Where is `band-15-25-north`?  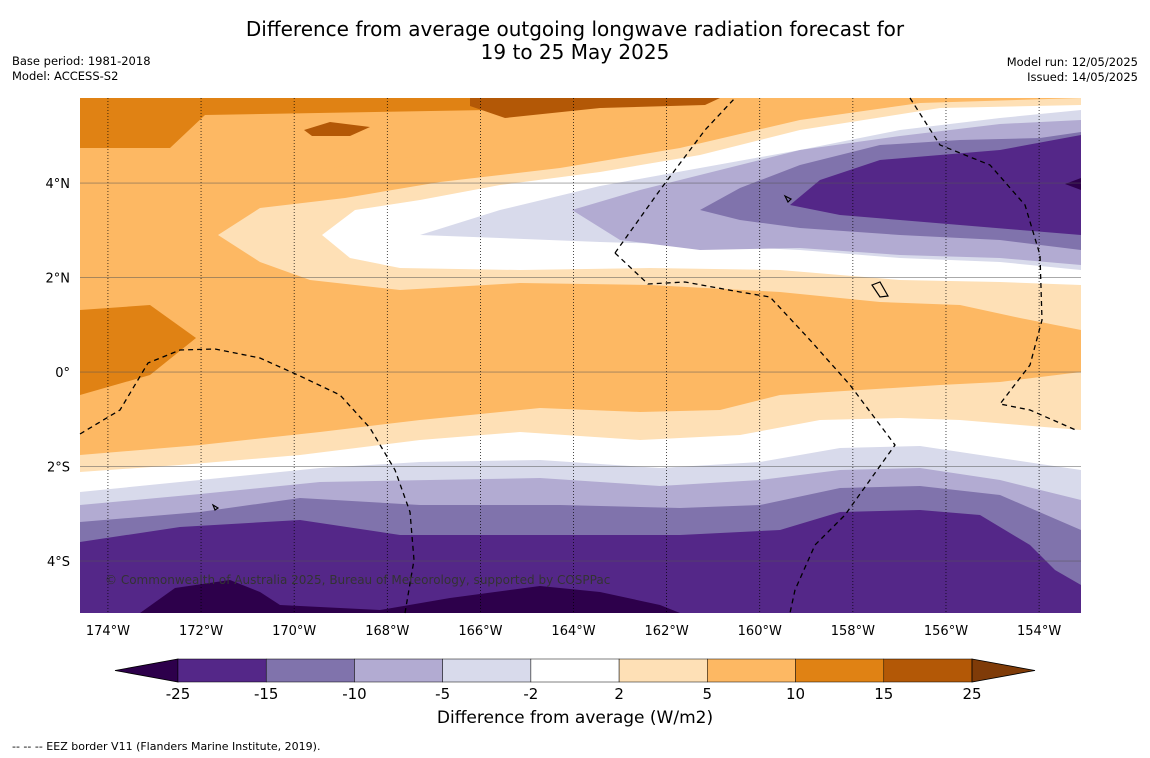
band-15-25-north is located at coordinates (595, 108).